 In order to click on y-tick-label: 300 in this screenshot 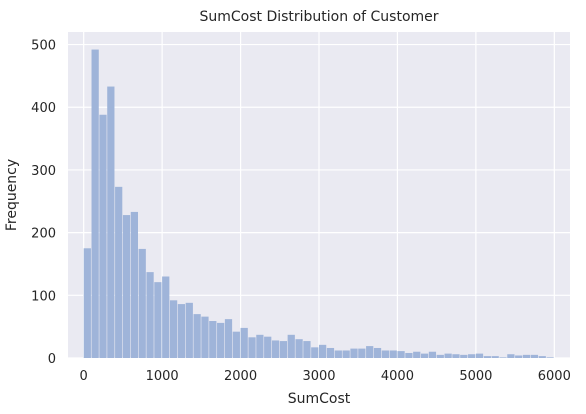, I will do `click(43, 171)`.